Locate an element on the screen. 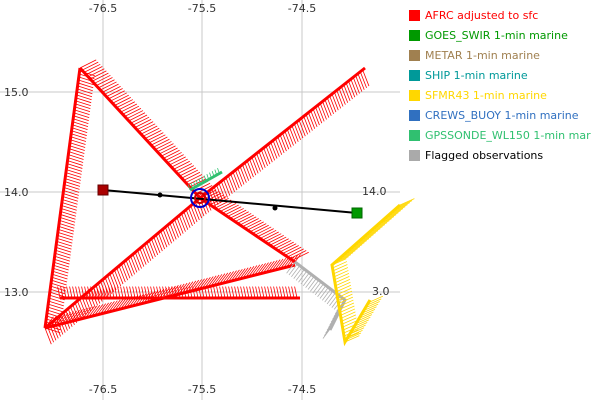 The height and width of the screenshot is (400, 600). storm-track is located at coordinates (230, 201).